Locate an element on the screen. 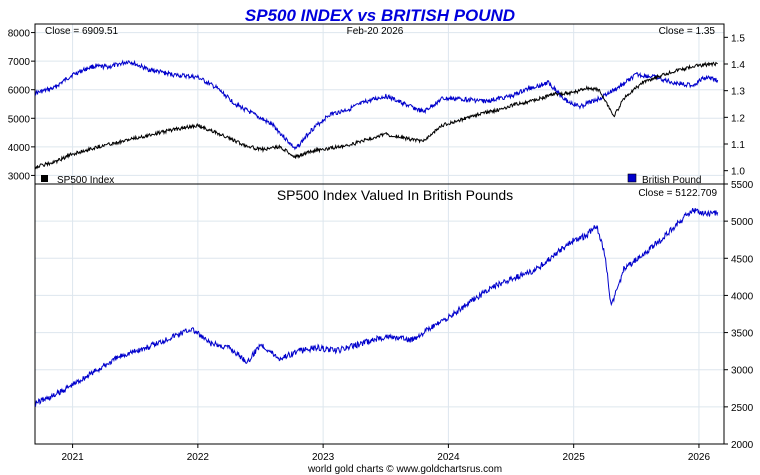 The height and width of the screenshot is (475, 760). legend-label-british-pound: British Pound is located at coordinates (671, 180).